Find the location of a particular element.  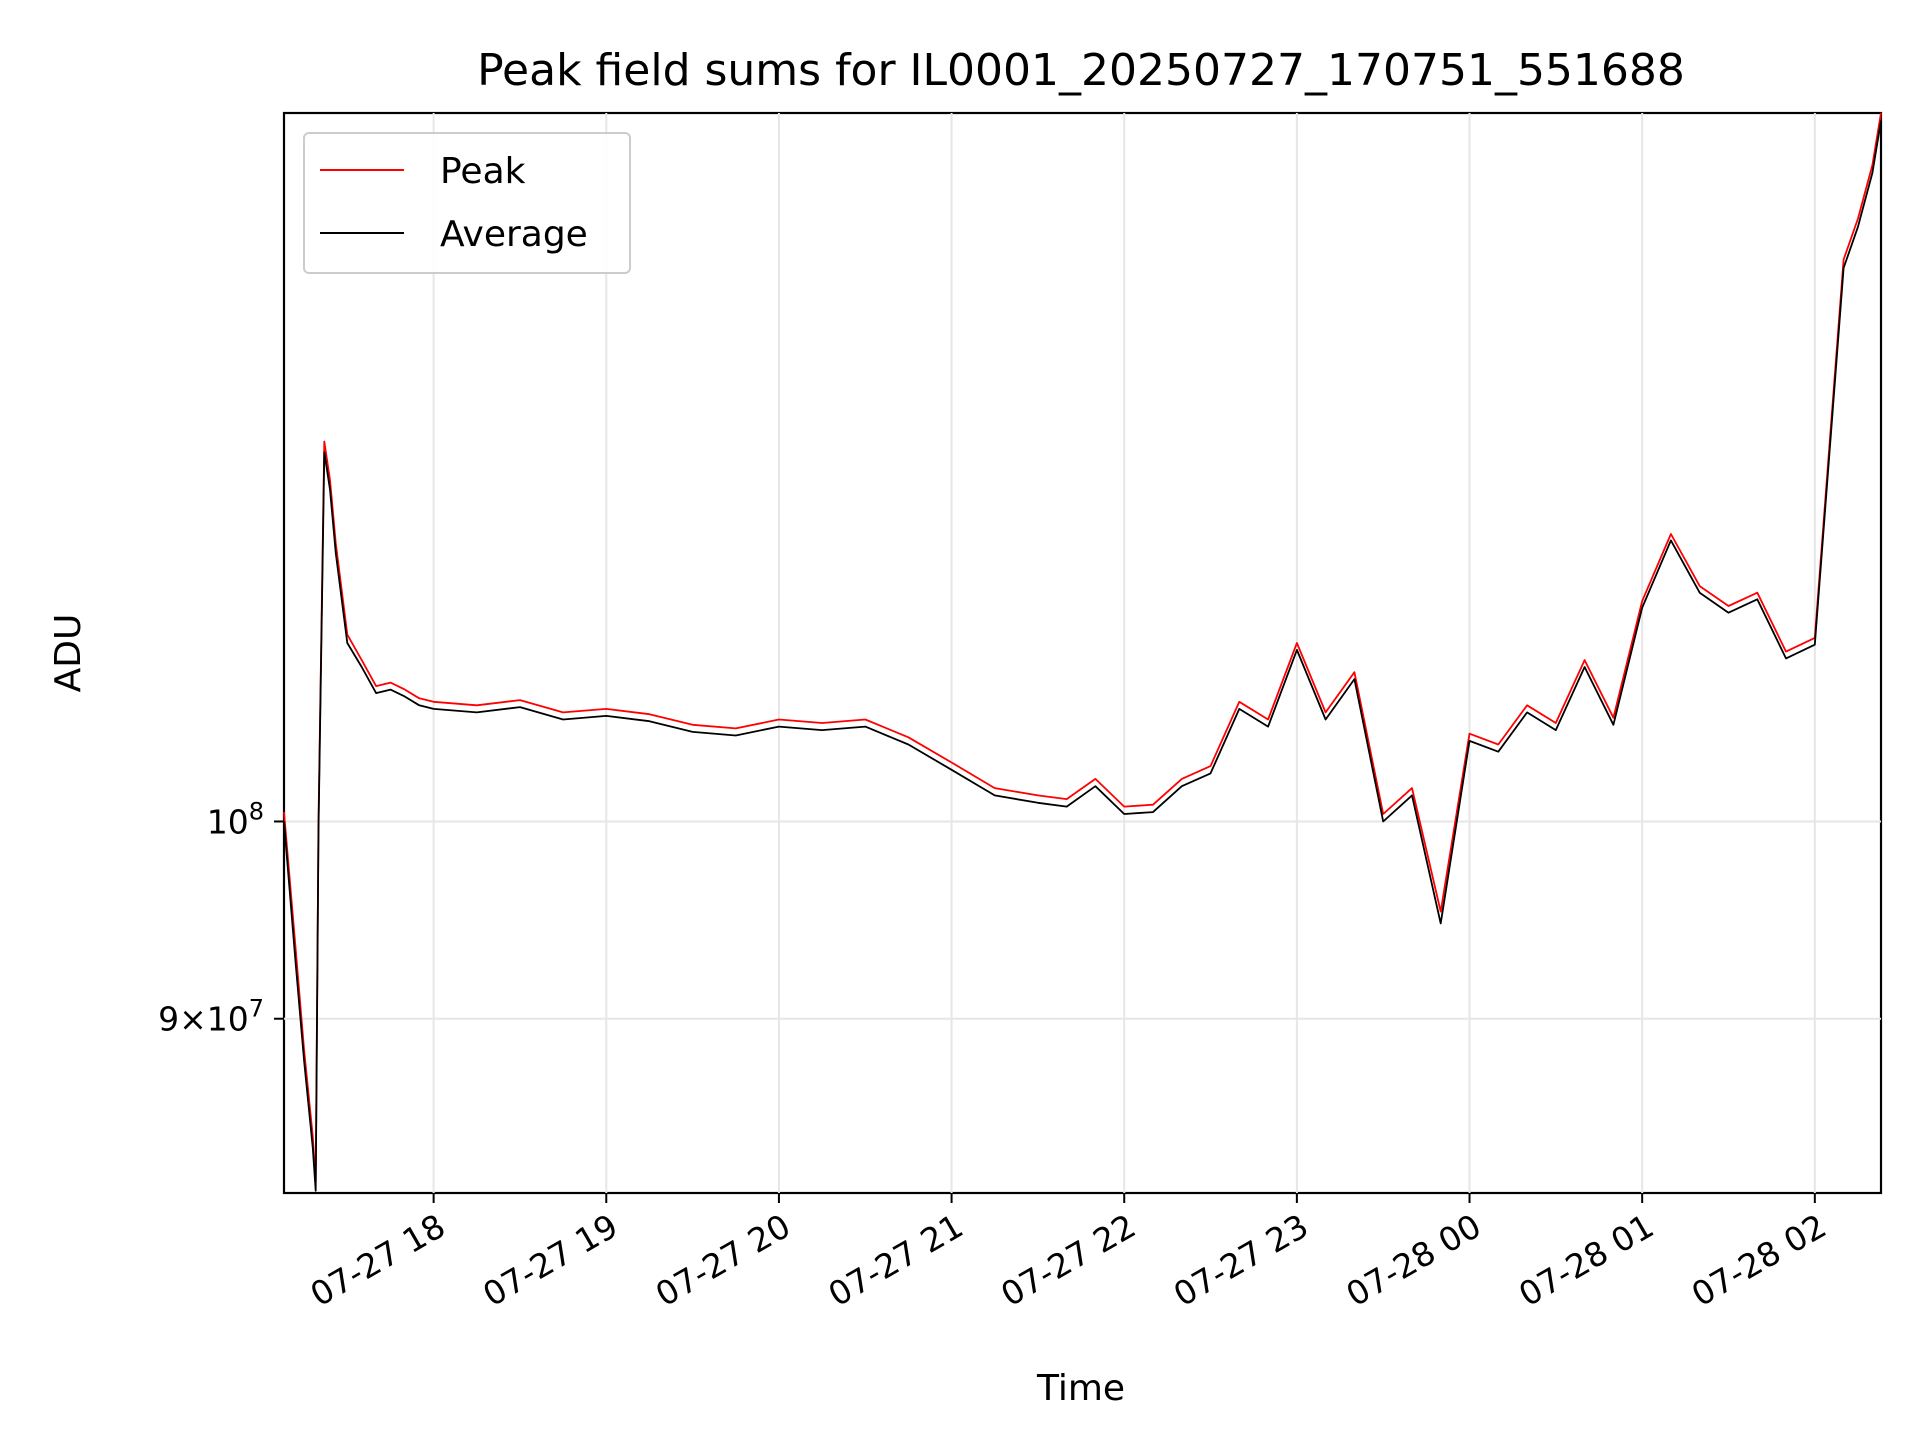

legend: Peak Average is located at coordinates (467, 203).